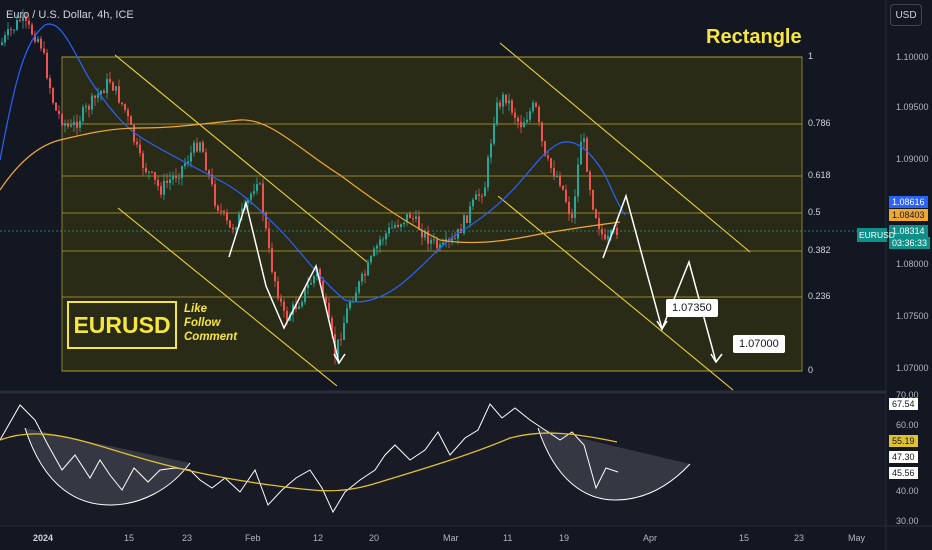 Image resolution: width=932 pixels, height=550 pixels. What do you see at coordinates (107, 466) in the screenshot?
I see `rsi-arc-left` at bounding box center [107, 466].